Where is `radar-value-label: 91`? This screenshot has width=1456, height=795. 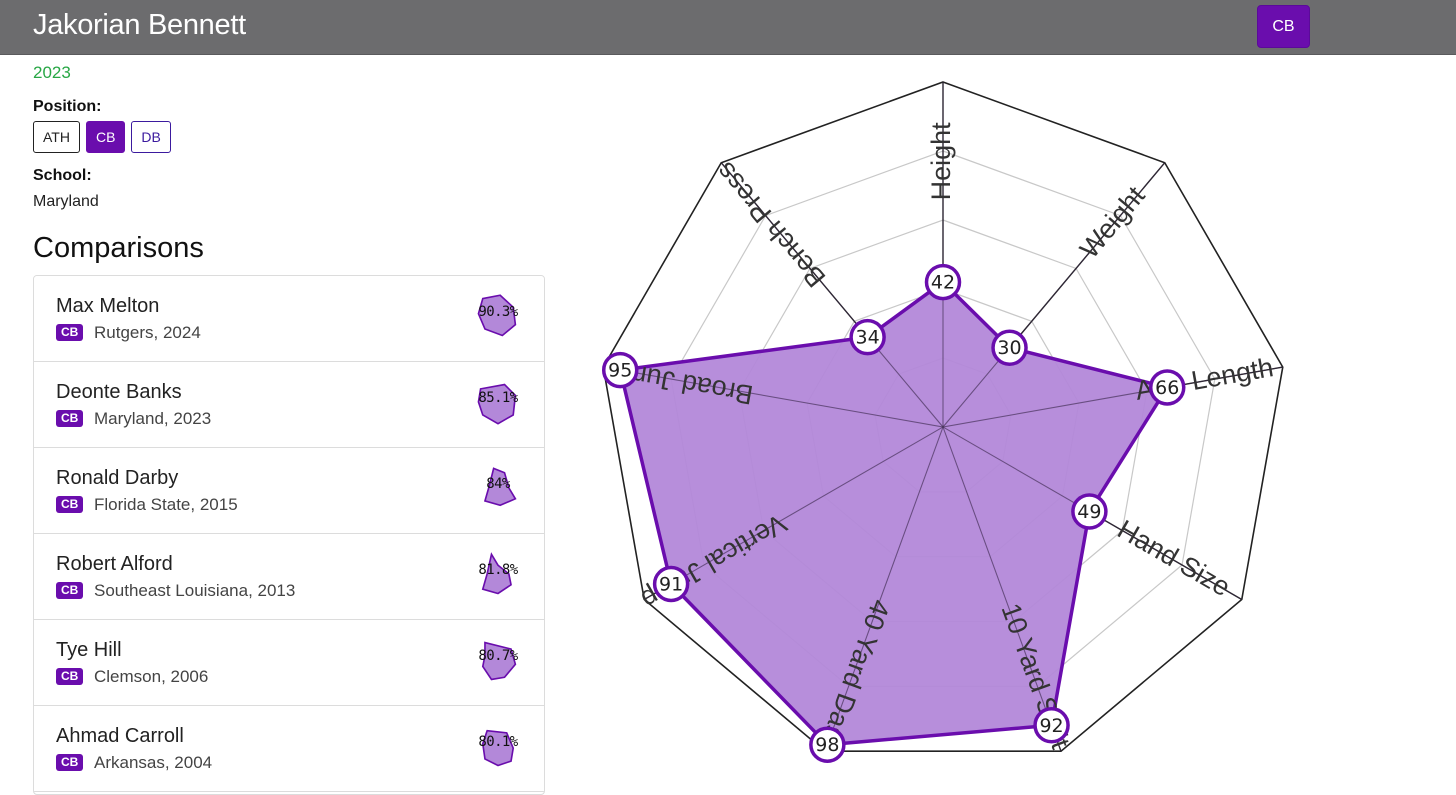
radar-value-label: 91 is located at coordinates (671, 584).